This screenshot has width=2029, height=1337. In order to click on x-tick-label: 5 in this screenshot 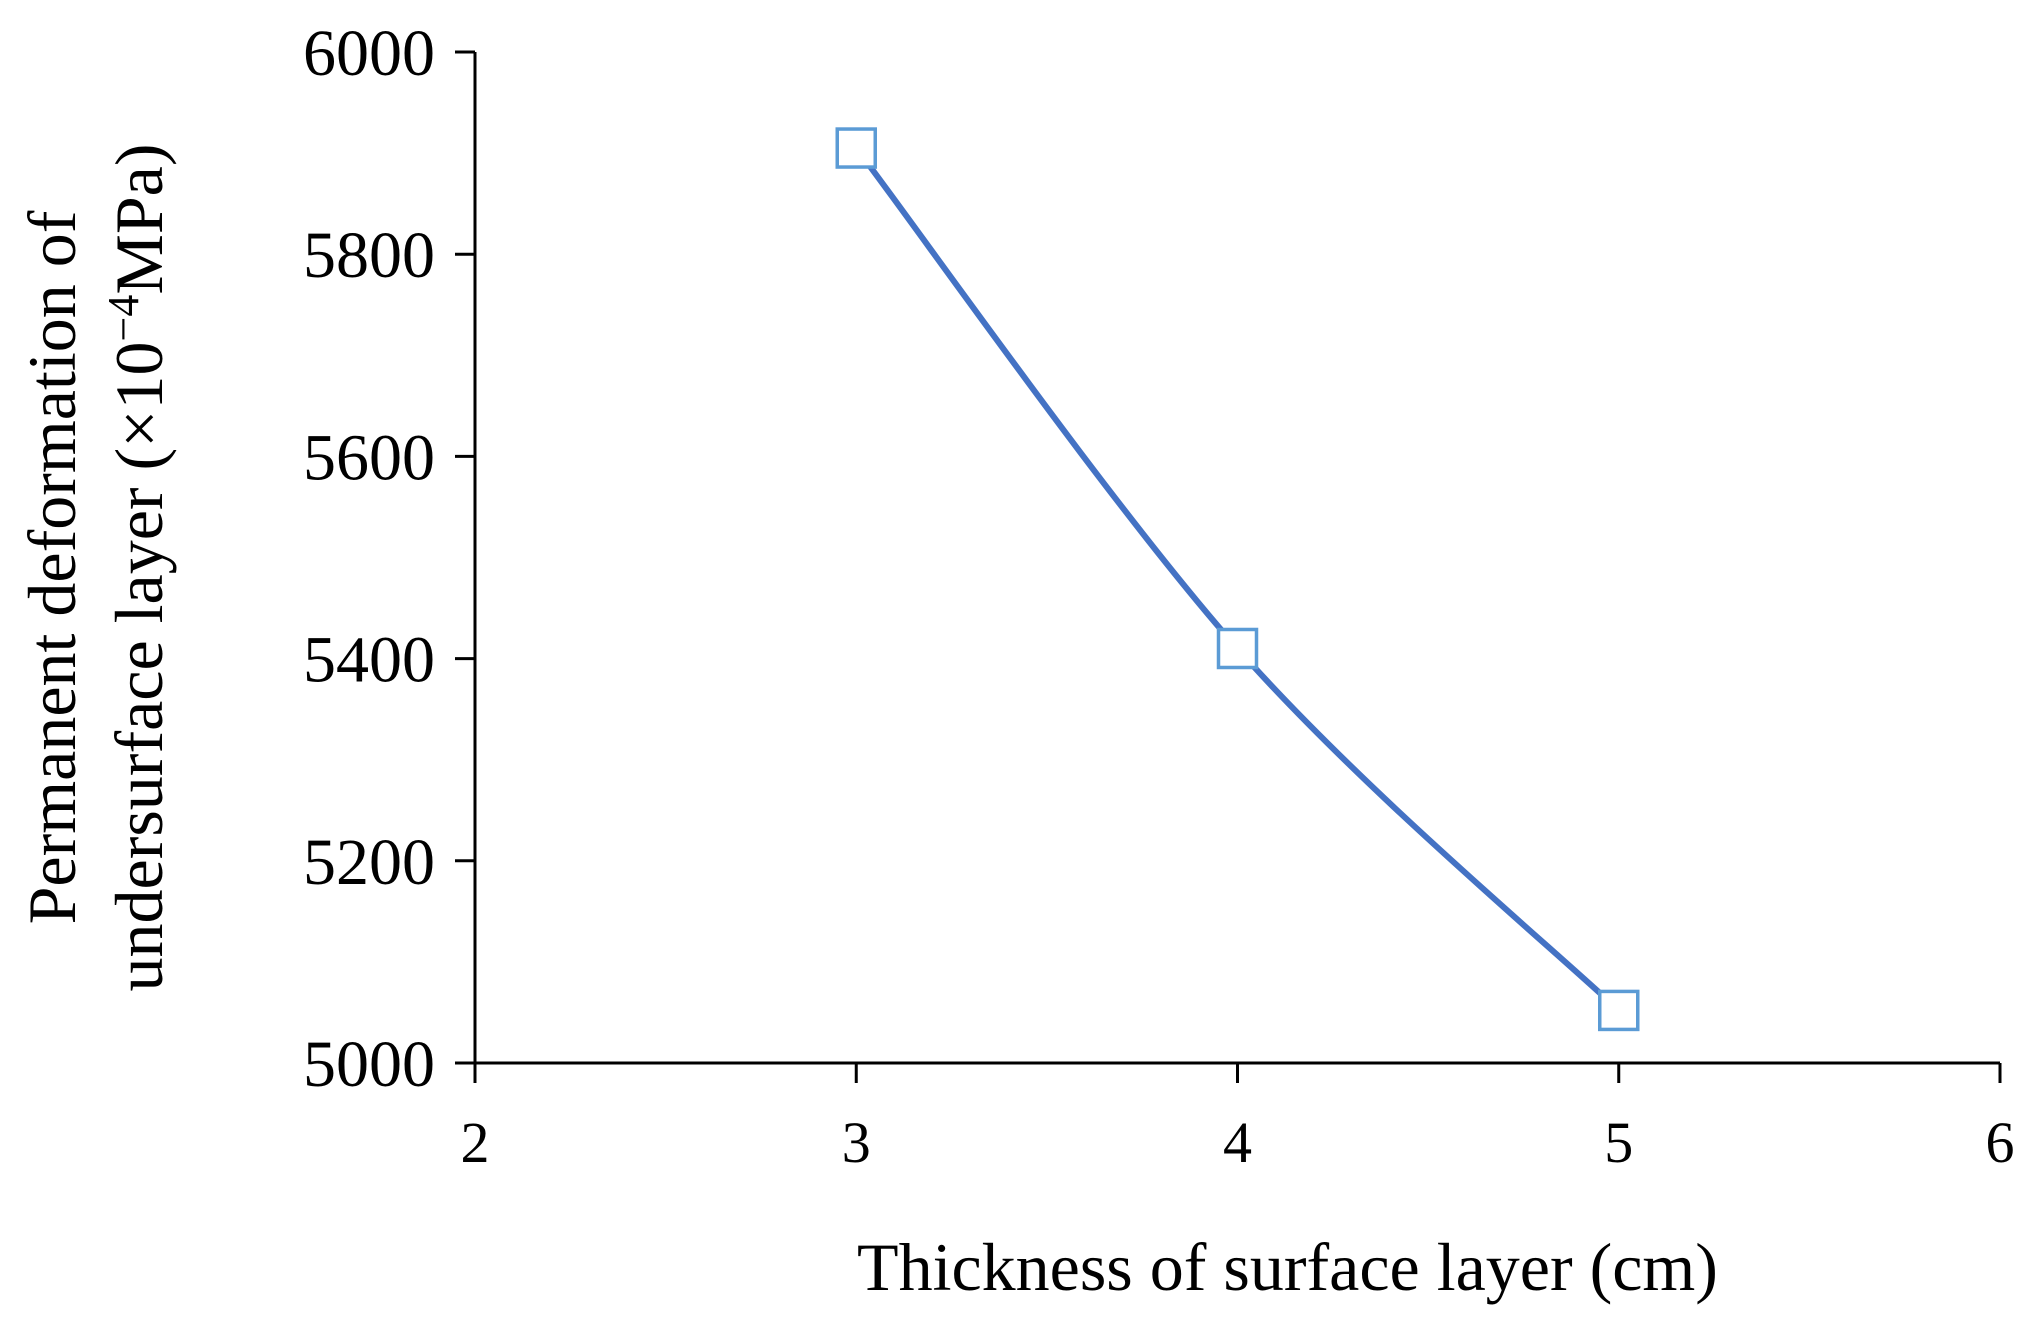, I will do `click(1618, 1142)`.